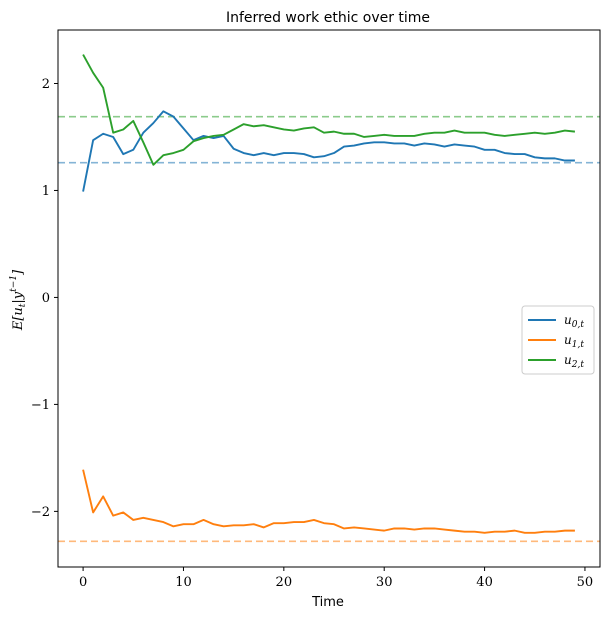 This screenshot has height=618, width=610. Describe the element at coordinates (574, 341) in the screenshot. I see `legend-label-1: u1,t` at that location.